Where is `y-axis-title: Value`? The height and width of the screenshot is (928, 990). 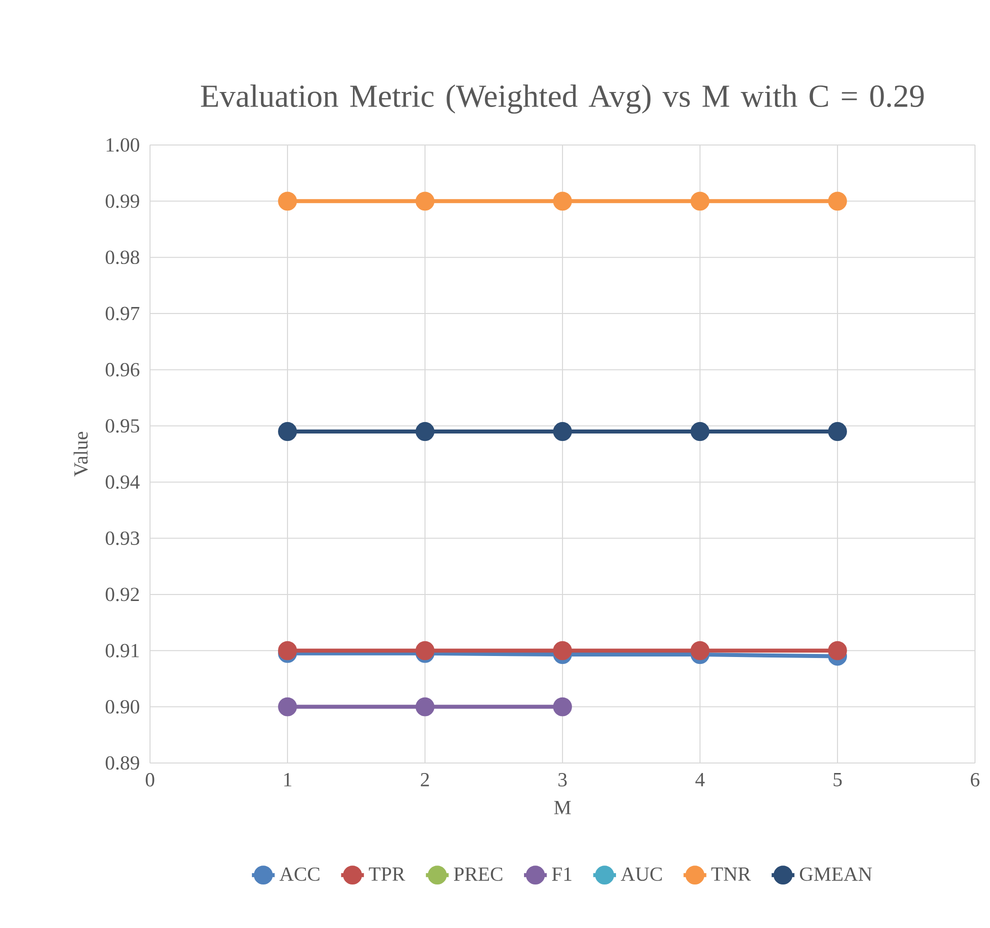
y-axis-title: Value is located at coordinates (81, 454).